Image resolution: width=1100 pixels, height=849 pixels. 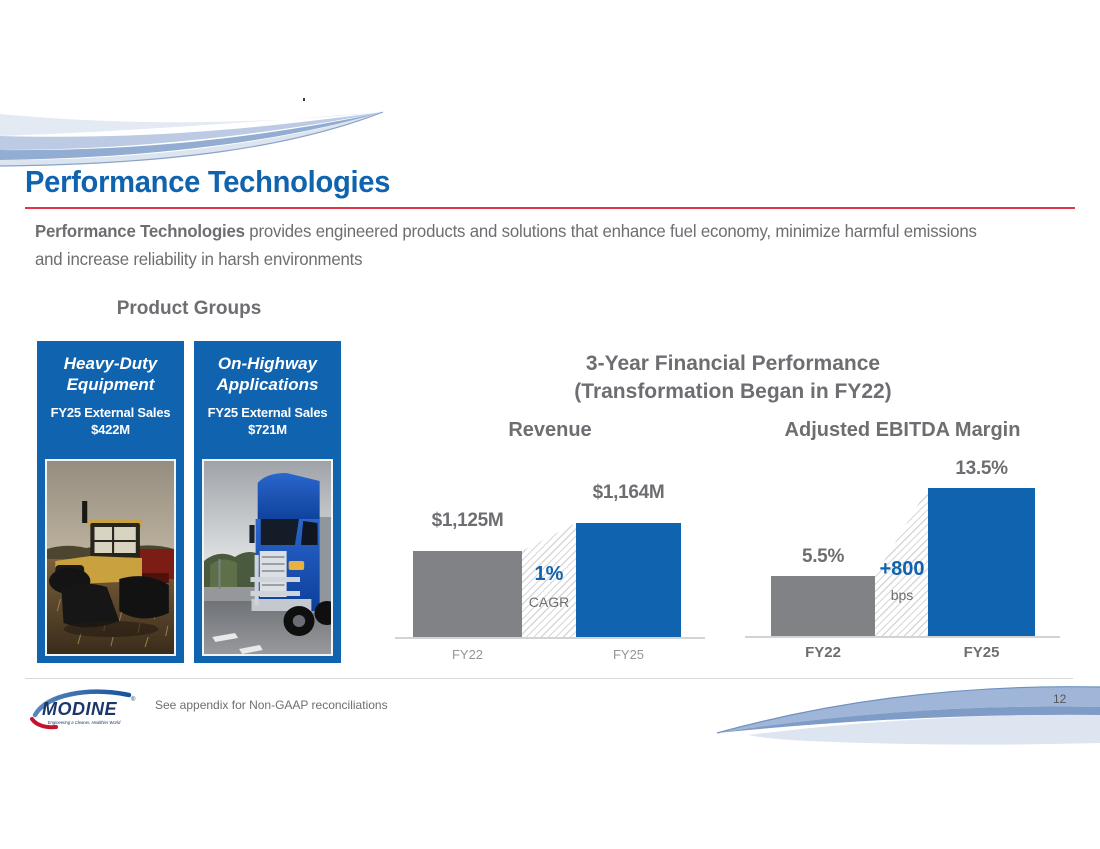 What do you see at coordinates (44, 723) in the screenshot?
I see `logo-red-swoosh` at bounding box center [44, 723].